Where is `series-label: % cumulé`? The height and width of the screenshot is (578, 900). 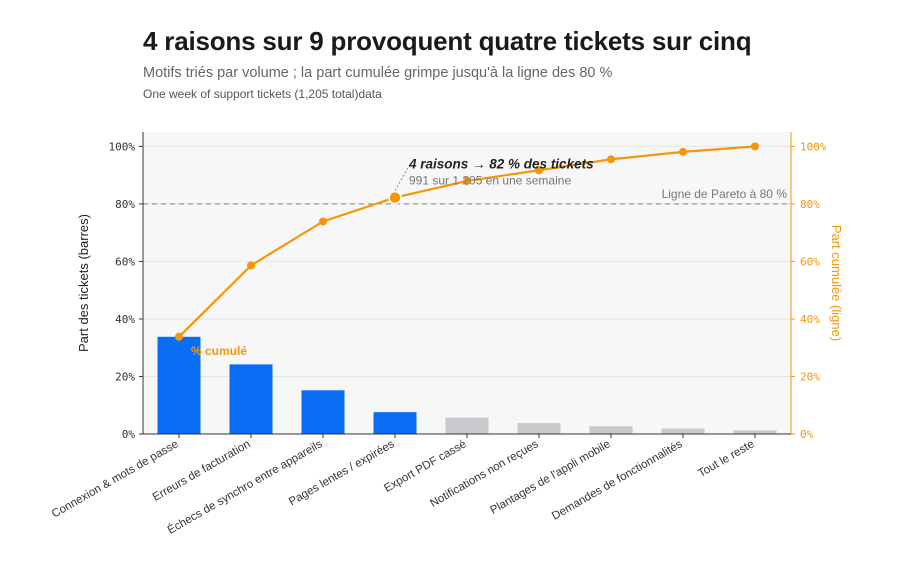
series-label: % cumulé is located at coordinates (219, 351).